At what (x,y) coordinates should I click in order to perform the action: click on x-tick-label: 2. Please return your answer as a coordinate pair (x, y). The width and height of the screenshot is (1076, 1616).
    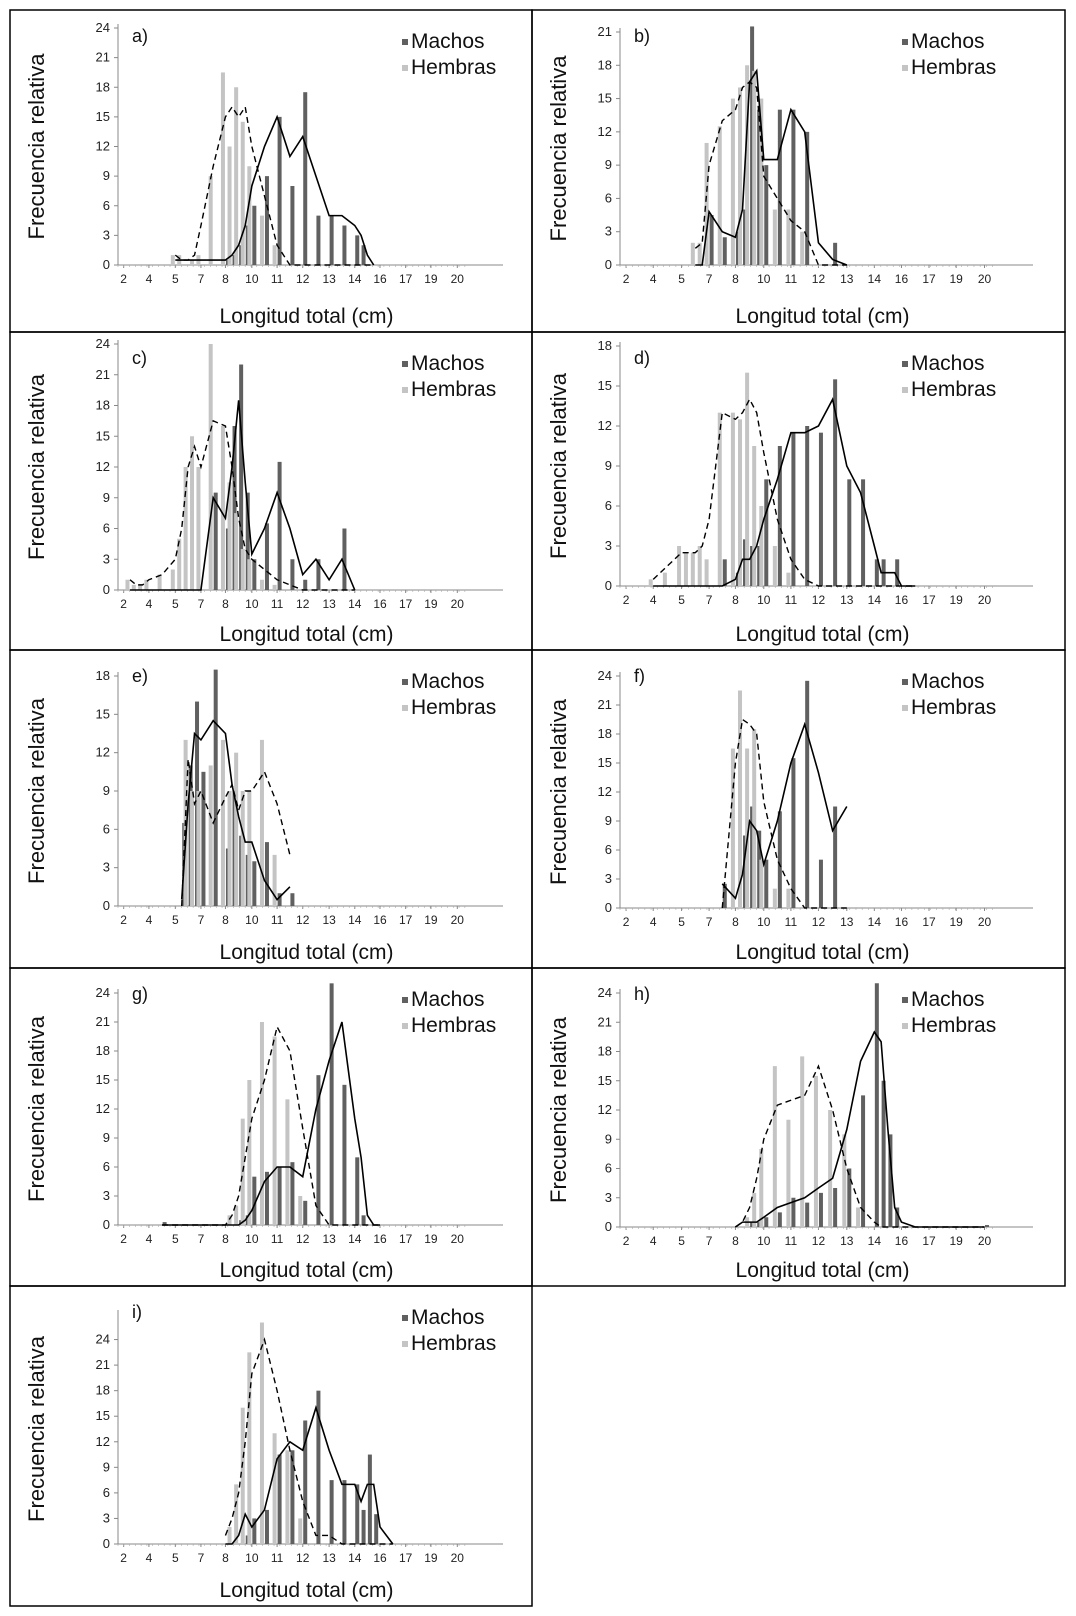
    Looking at the image, I should click on (123, 920).